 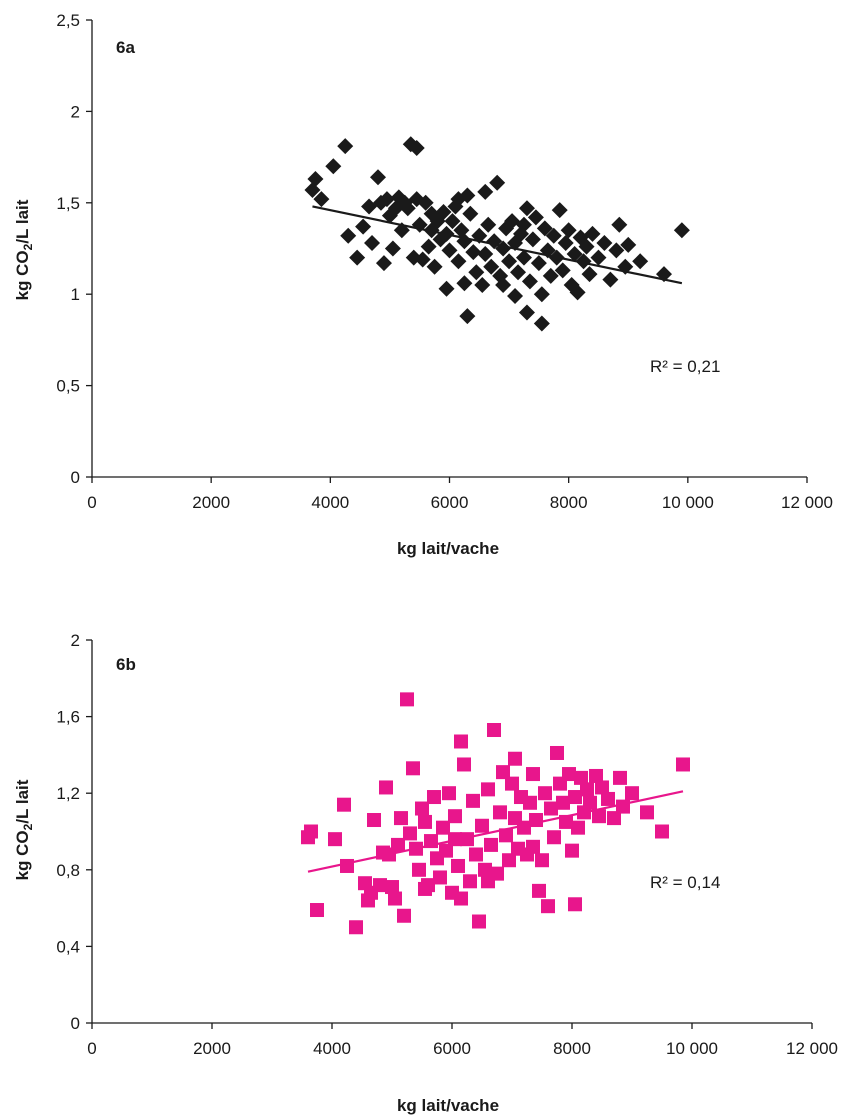 I want to click on r-squared-annotation-6b: R² = 0,14, so click(x=685, y=882).